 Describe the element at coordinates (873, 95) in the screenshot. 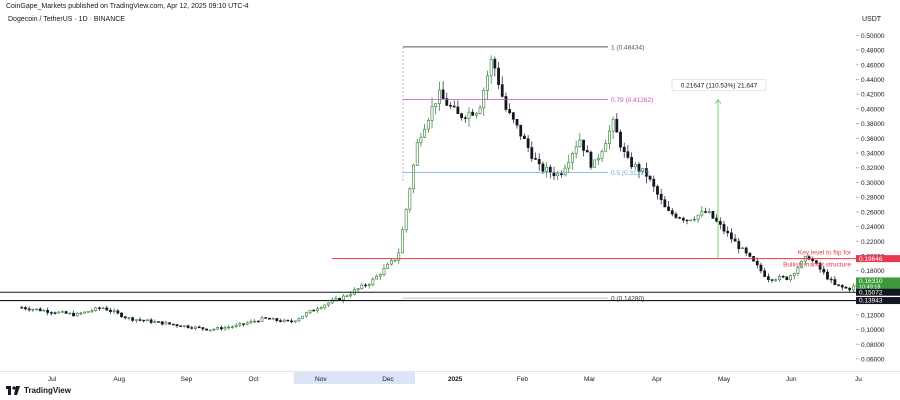

I see `y-tick-label: 0.42000` at that location.